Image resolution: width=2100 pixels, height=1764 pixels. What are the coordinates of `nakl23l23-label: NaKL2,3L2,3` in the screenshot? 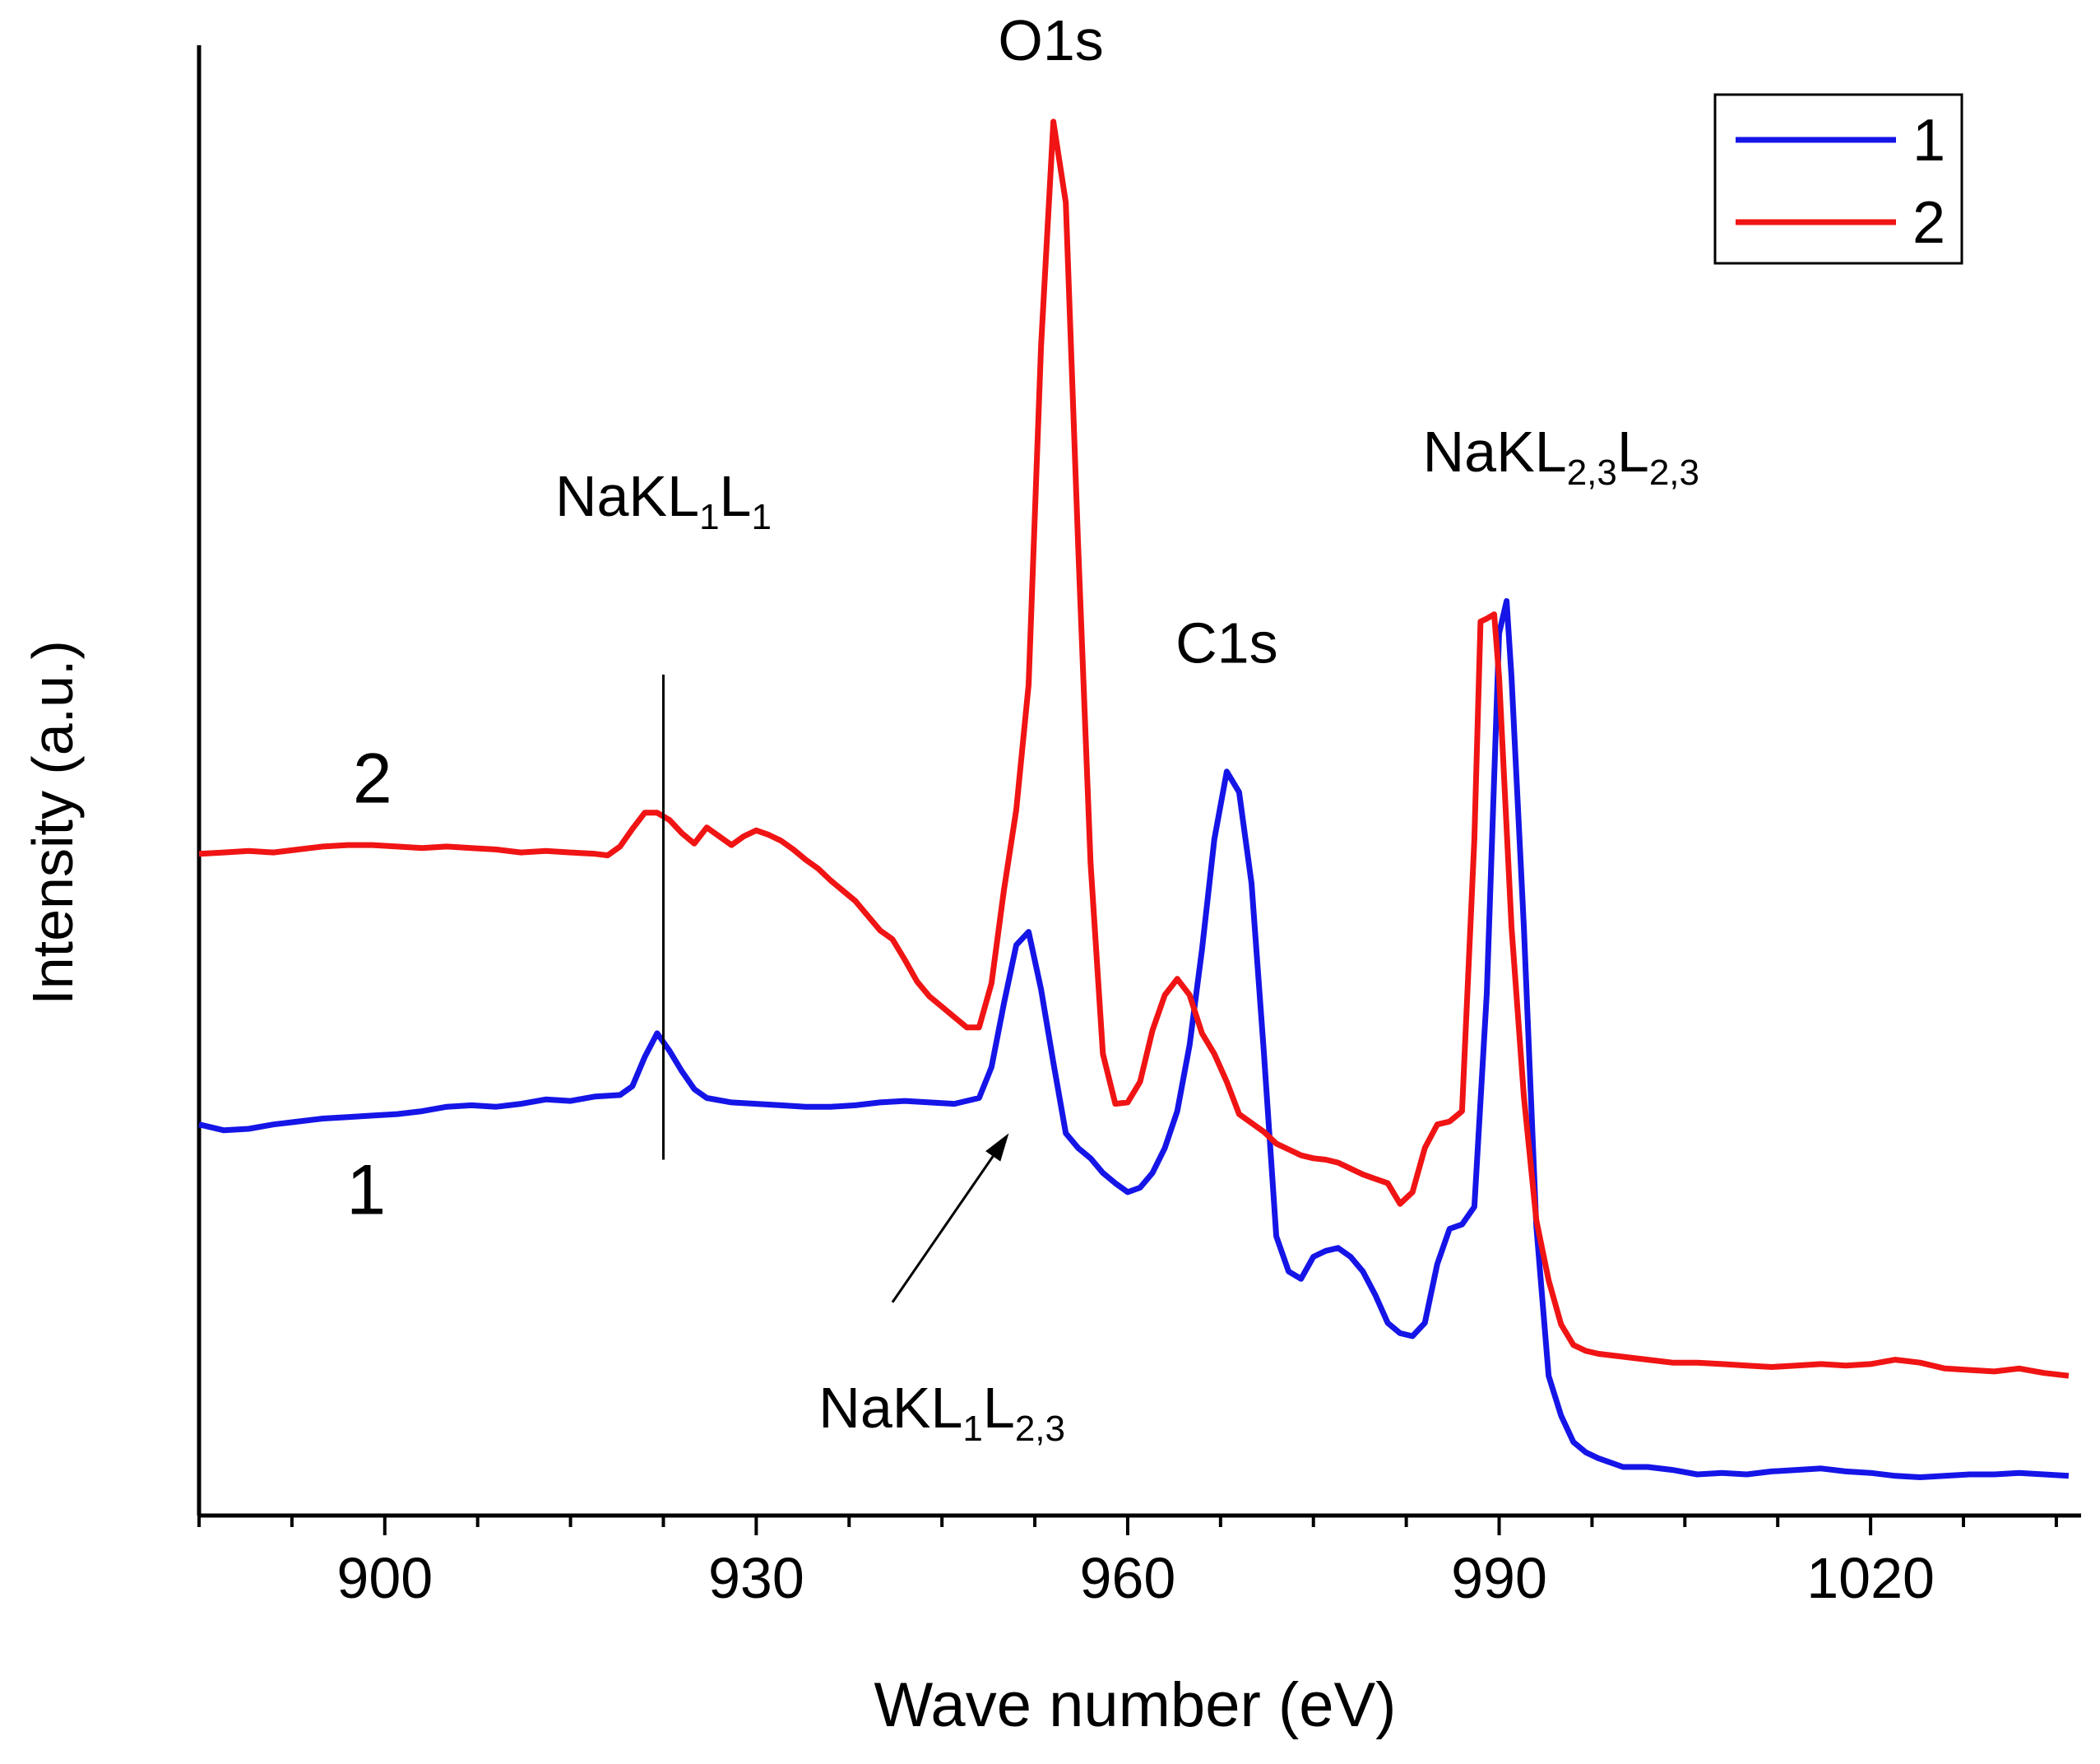 It's located at (1561, 456).